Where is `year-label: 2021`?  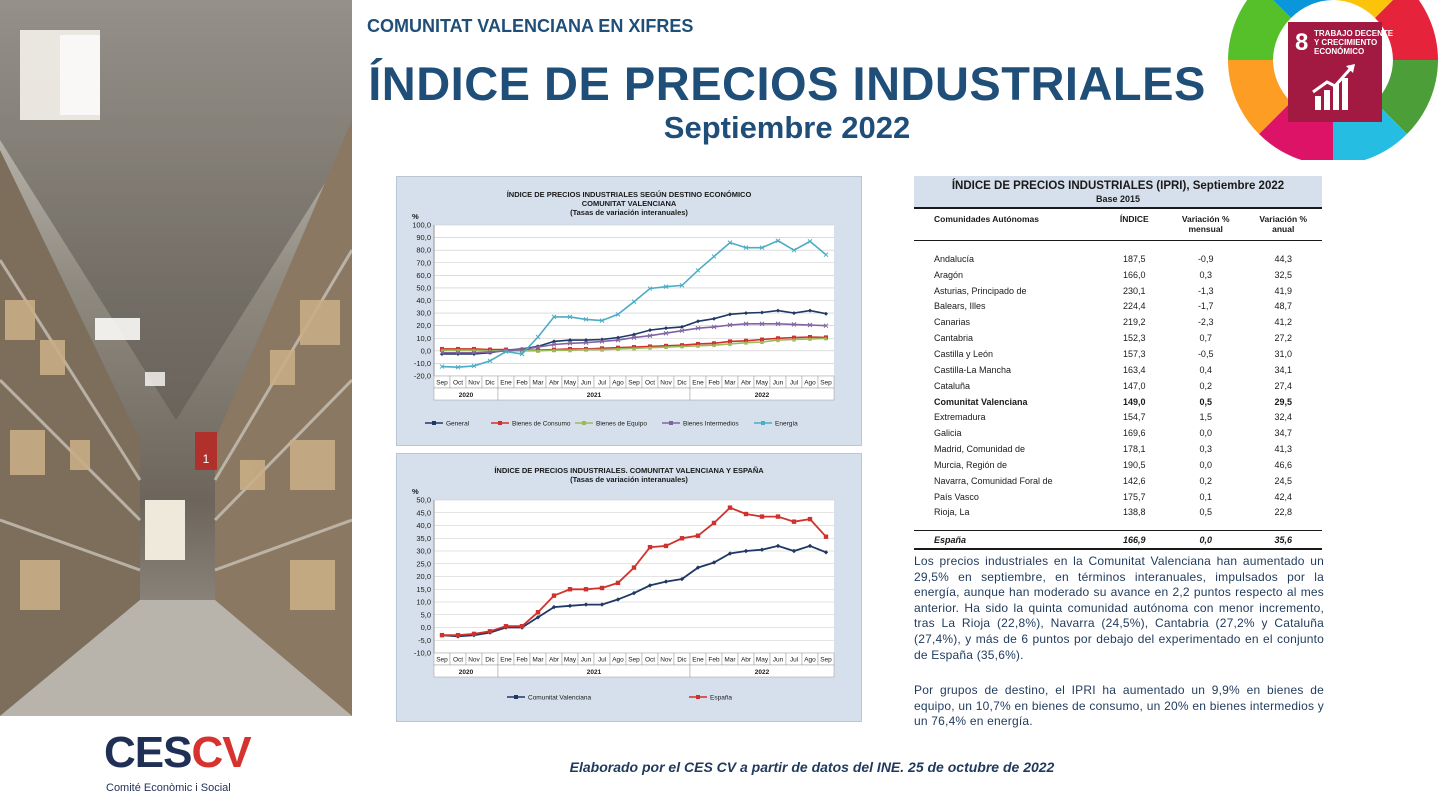
year-label: 2021 is located at coordinates (594, 672).